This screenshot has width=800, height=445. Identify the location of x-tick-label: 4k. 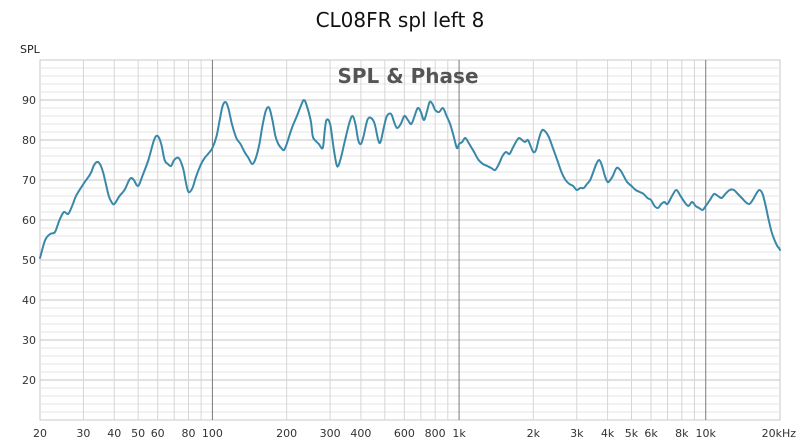
(608, 433).